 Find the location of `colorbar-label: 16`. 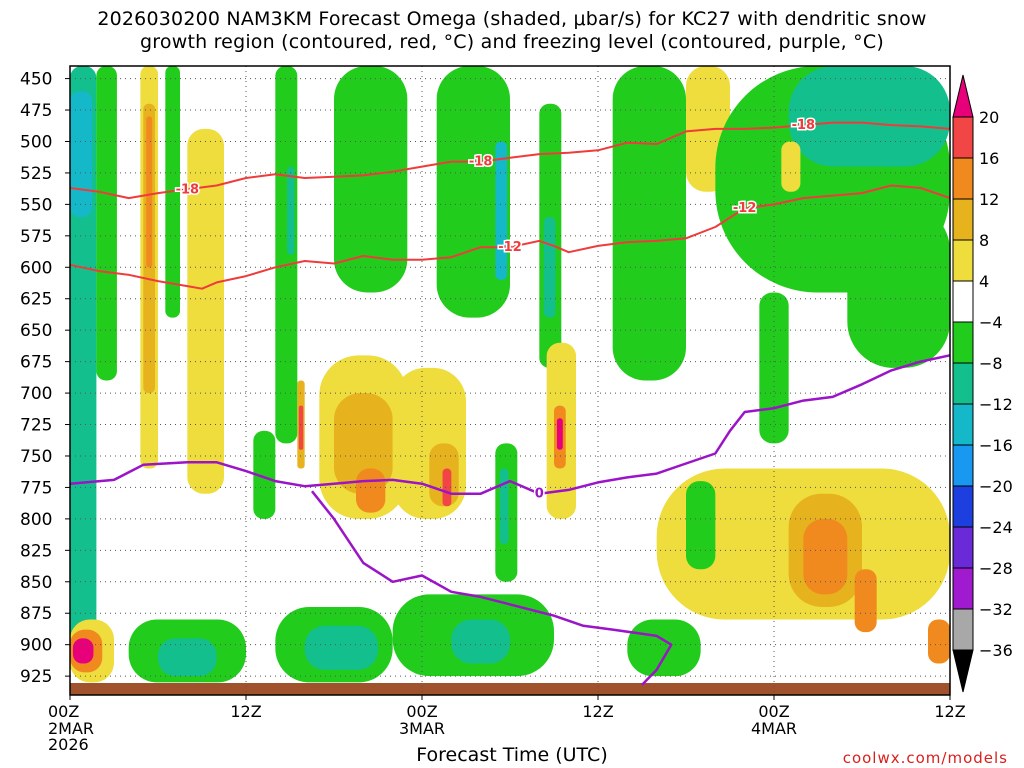

colorbar-label: 16 is located at coordinates (989, 158).